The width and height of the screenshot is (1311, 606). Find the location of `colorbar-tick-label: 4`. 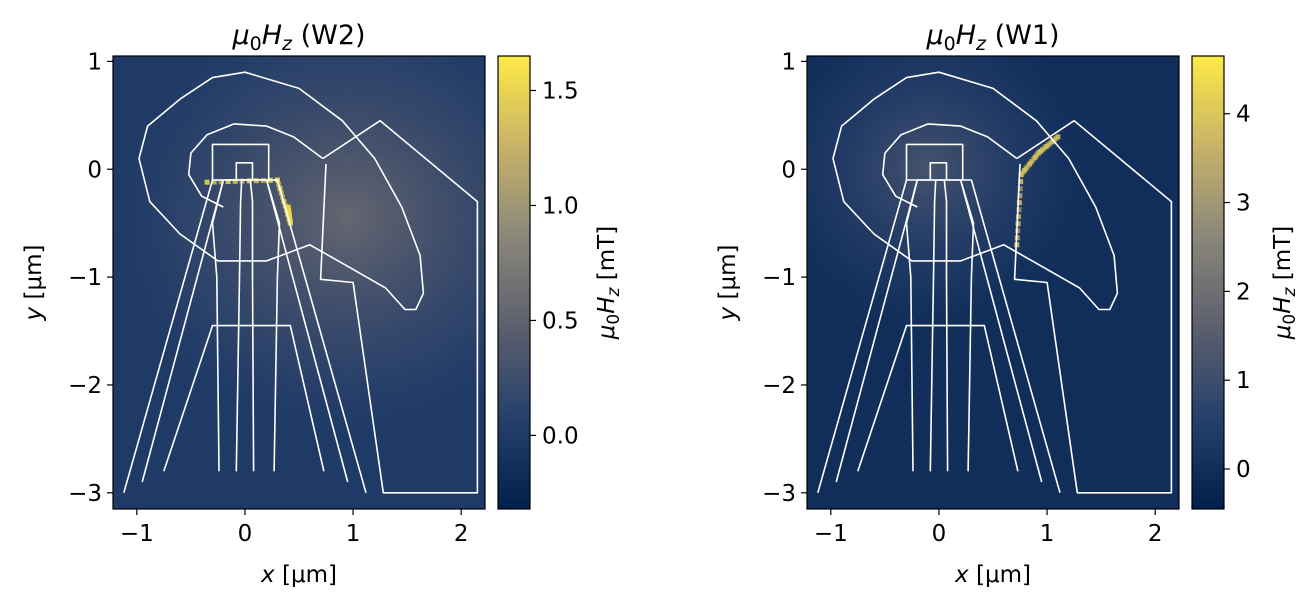

colorbar-tick-label: 4 is located at coordinates (1243, 115).